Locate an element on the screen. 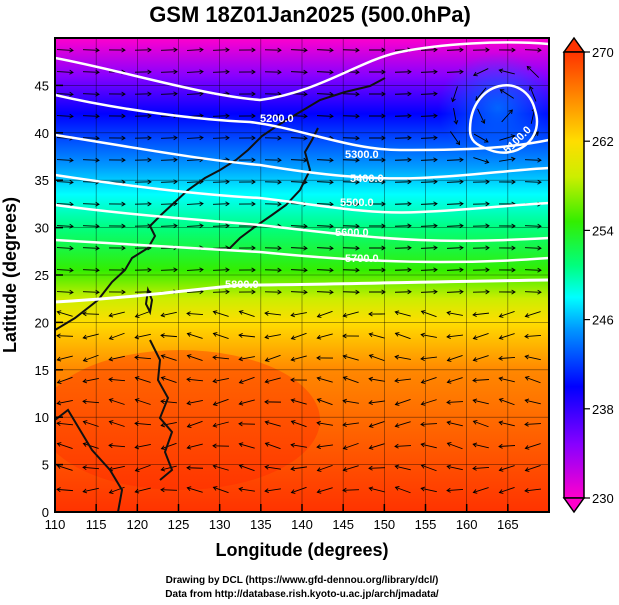 Image resolution: width=619 pixels, height=605 pixels. y-tick-label: 0 is located at coordinates (45, 512).